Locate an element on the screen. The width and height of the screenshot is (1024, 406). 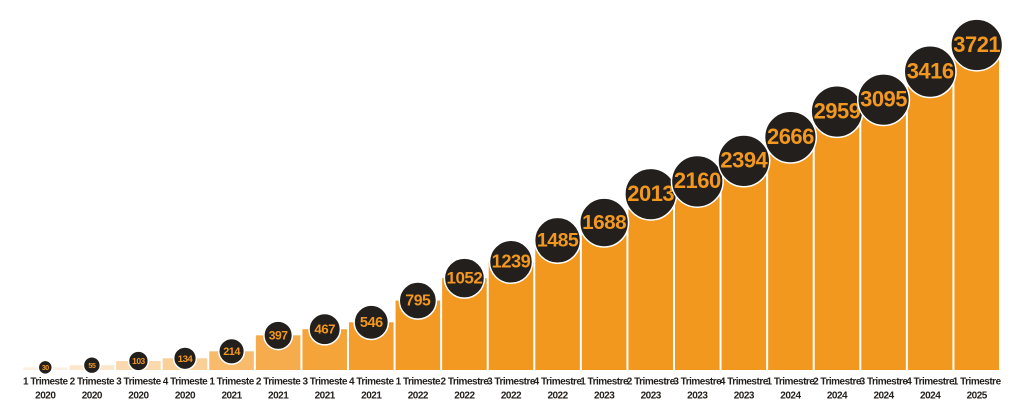
value-label: 30 is located at coordinates (45, 368).